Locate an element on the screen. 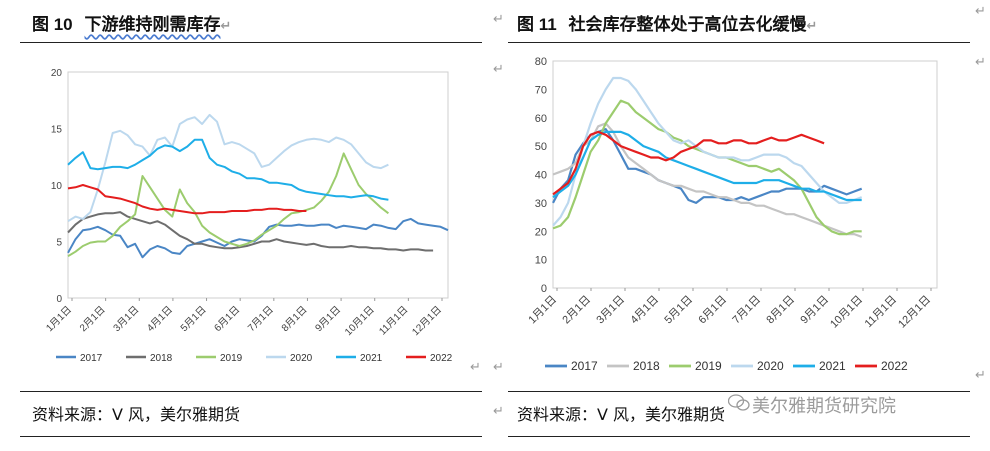 This screenshot has width=990, height=451. left-footer-rule-bottom is located at coordinates (251, 436).